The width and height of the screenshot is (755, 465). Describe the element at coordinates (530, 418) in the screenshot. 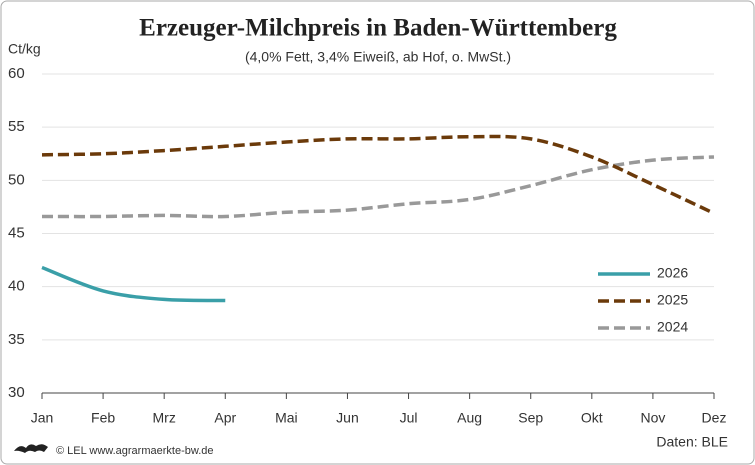

I see `x-tick-label: Sep` at that location.